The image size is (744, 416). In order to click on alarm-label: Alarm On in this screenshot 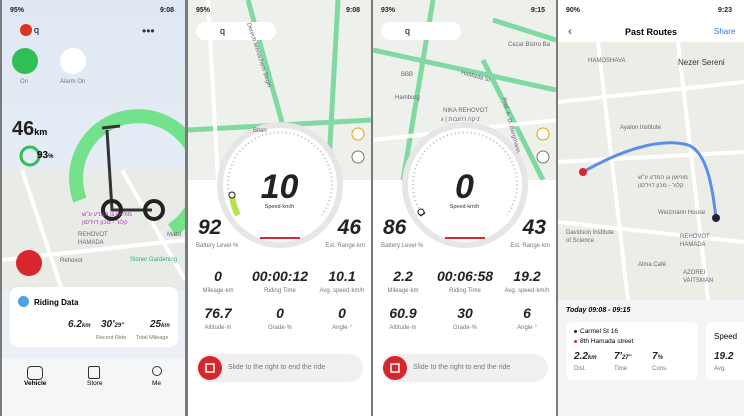, I will do `click(73, 82)`.